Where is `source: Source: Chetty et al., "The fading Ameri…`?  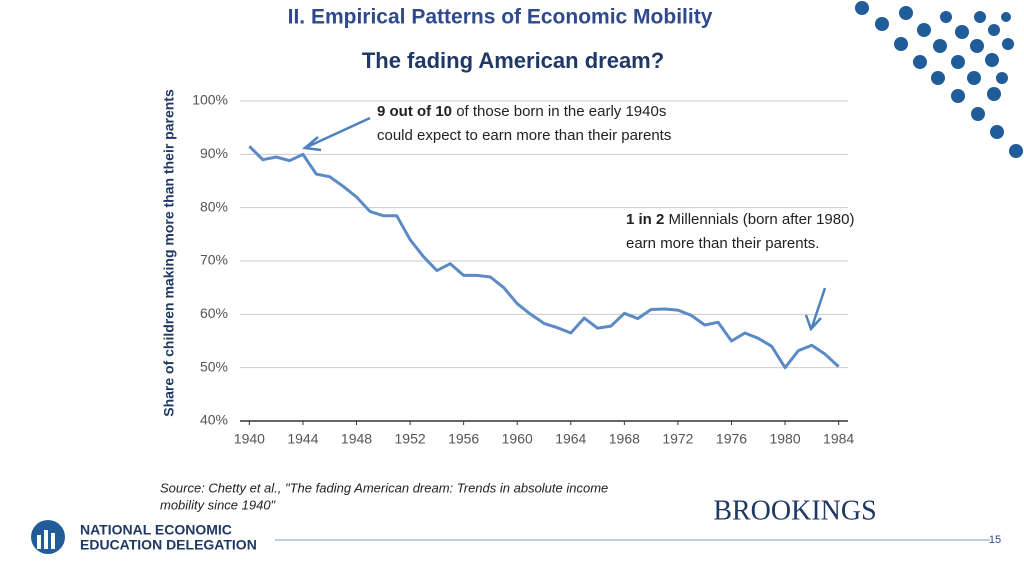 source: Source: Chetty et al., "The fading Ameri… is located at coordinates (384, 487).